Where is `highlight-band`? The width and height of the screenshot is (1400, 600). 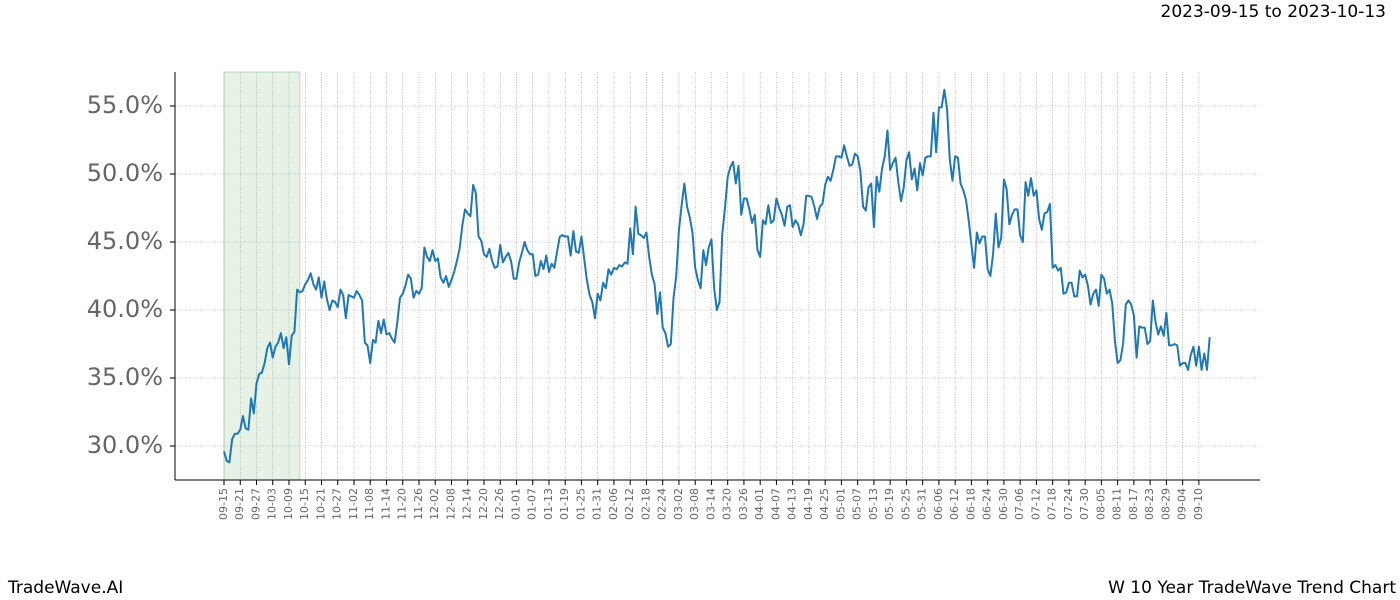
highlight-band is located at coordinates (262, 276).